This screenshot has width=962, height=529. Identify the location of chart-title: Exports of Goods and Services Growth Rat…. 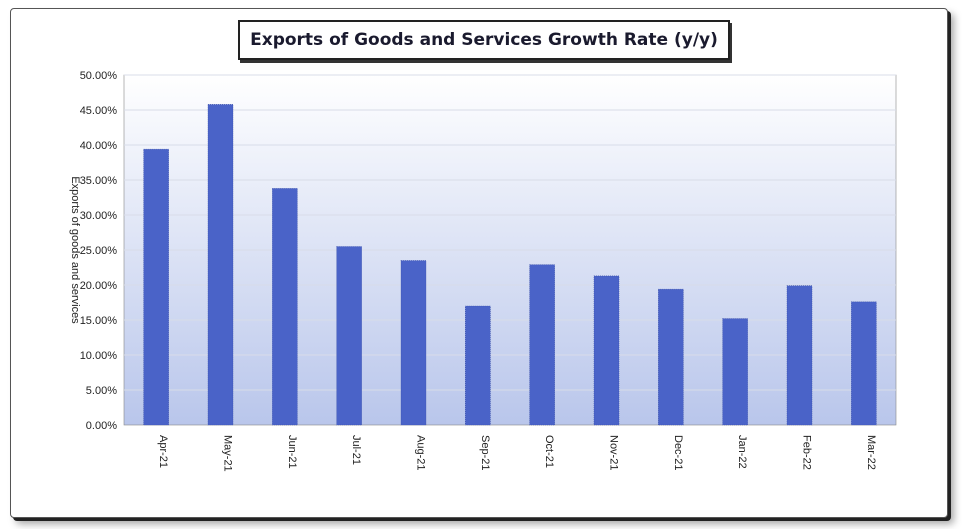
(484, 40).